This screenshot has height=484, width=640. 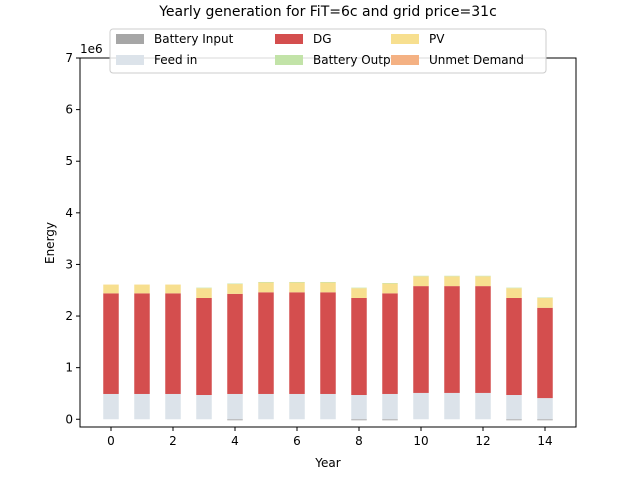 I want to click on y-tick-label: 7, so click(x=69, y=58).